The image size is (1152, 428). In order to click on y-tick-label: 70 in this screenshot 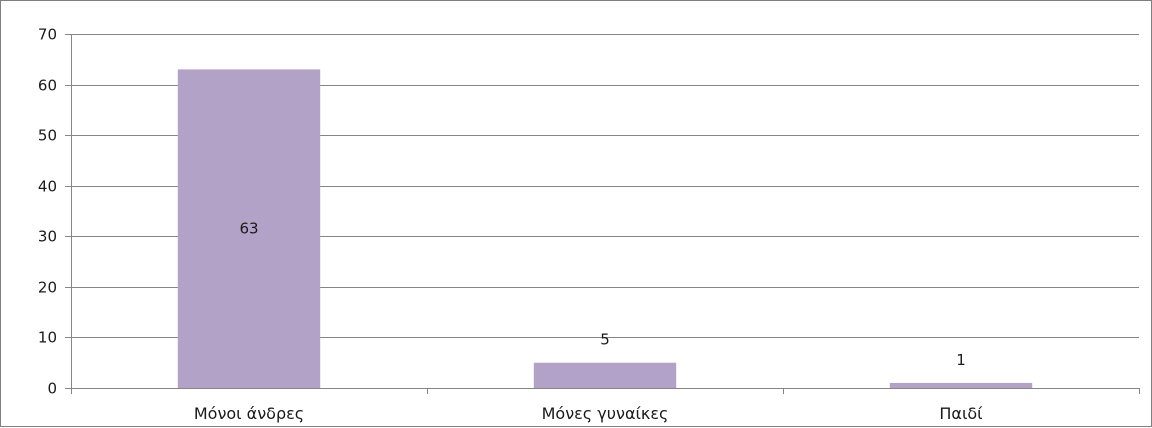, I will do `click(47, 35)`.